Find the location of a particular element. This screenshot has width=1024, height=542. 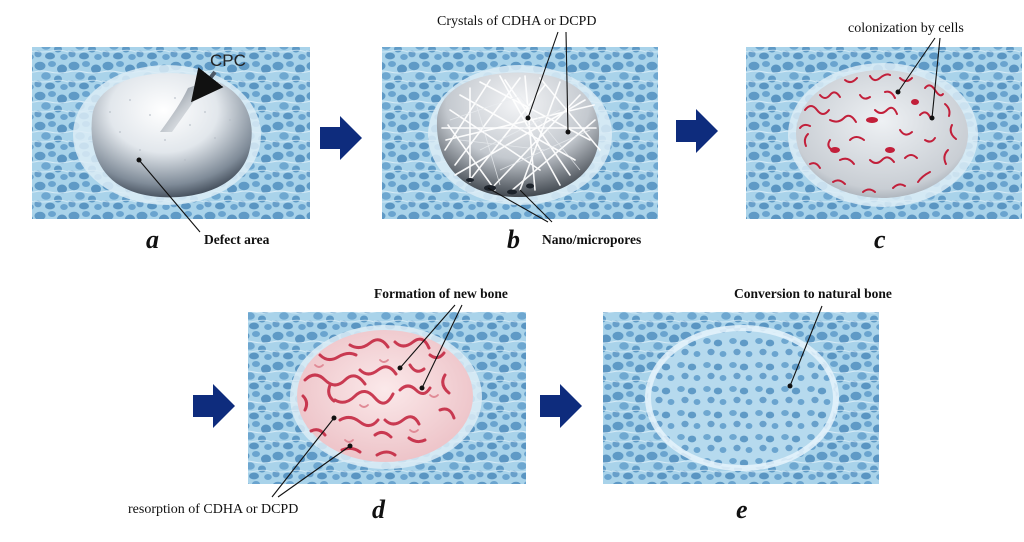

panel-b-crystals-label: Crystals of CDHA or DCPD is located at coordinates (516, 21).